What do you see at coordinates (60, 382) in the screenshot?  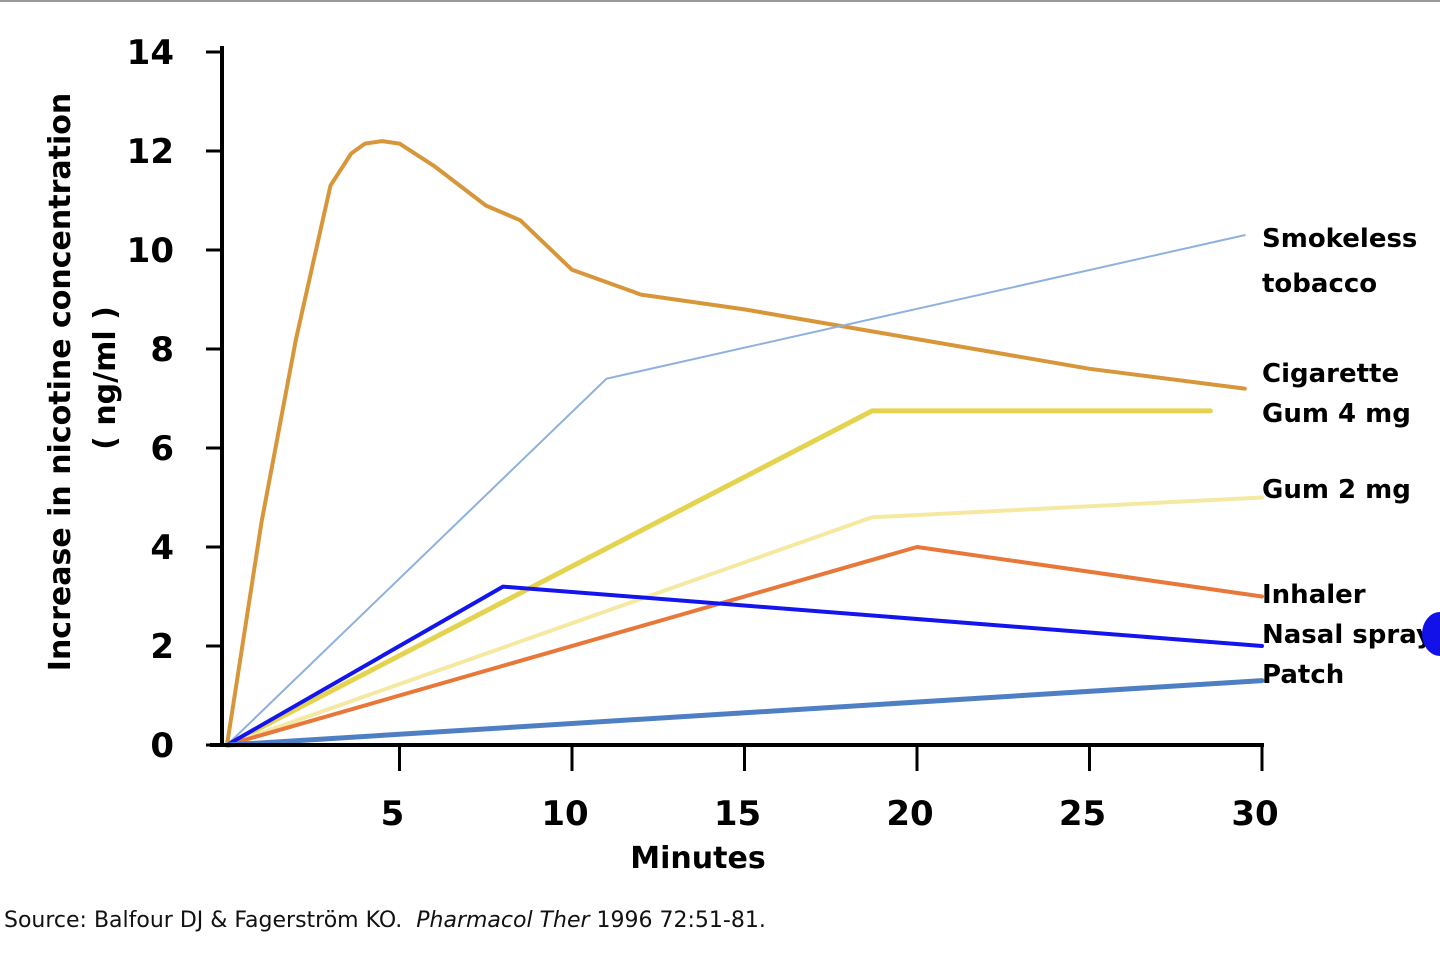 I see `y-axis-title-line-1: Increase in nicotine concentration` at bounding box center [60, 382].